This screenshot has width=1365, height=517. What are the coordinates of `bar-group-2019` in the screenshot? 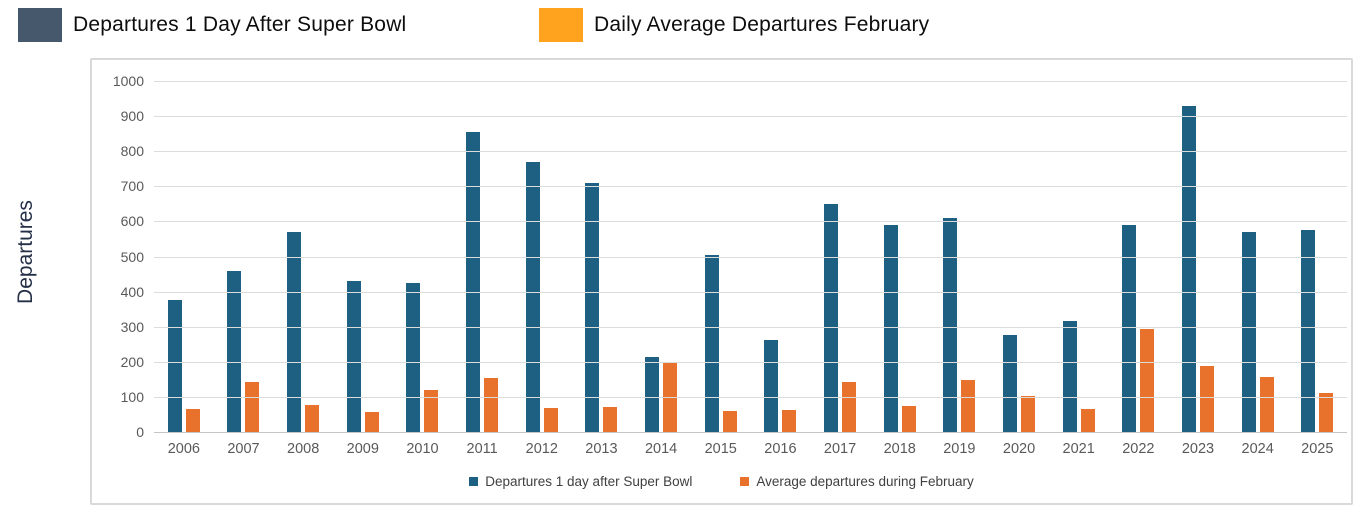 It's located at (960, 256).